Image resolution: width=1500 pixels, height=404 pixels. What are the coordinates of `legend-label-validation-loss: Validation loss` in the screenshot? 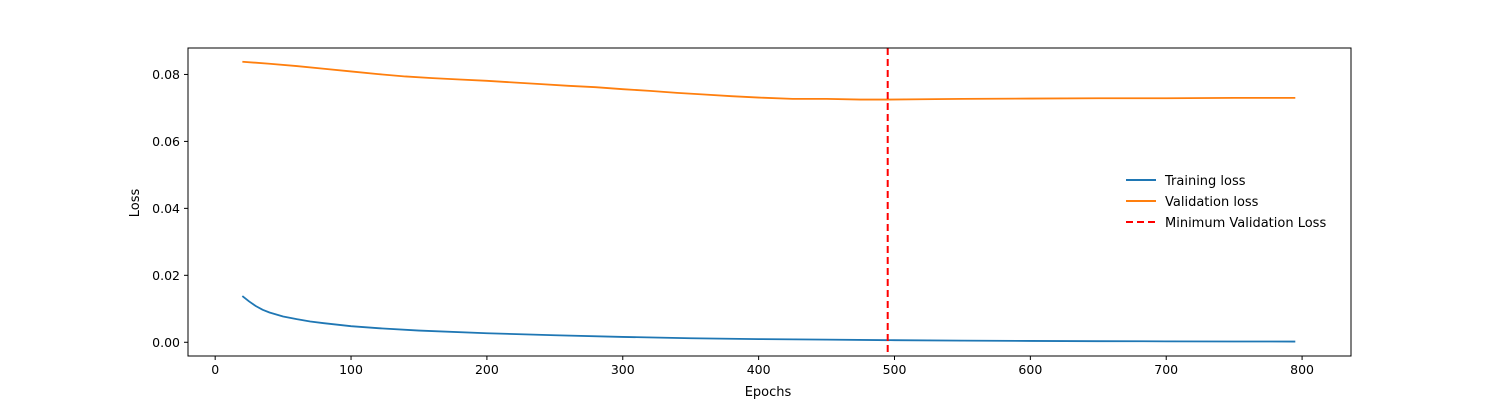 It's located at (1212, 202).